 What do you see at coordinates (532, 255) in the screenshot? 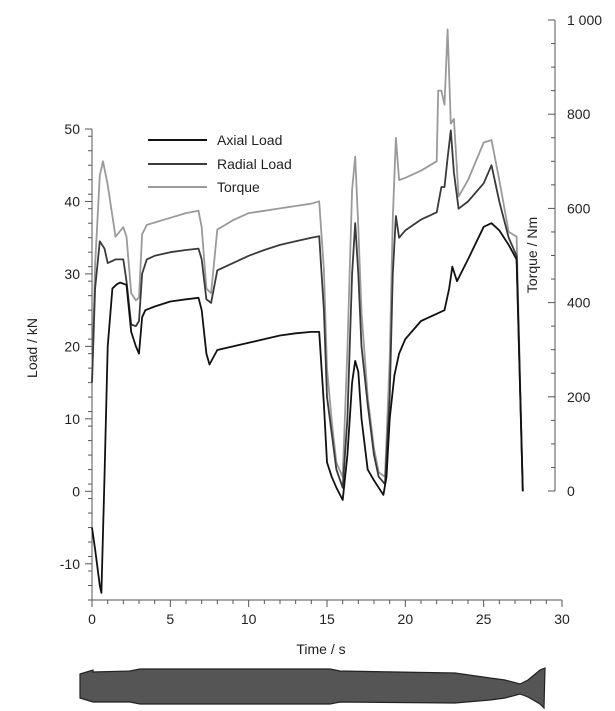
I see `y2-axis-title: Torque / Nm` at bounding box center [532, 255].